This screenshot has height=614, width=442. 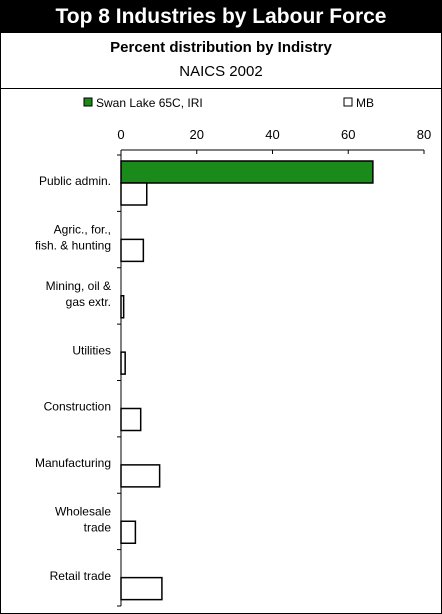 I want to click on legend-swatch-mb, so click(x=348, y=102).